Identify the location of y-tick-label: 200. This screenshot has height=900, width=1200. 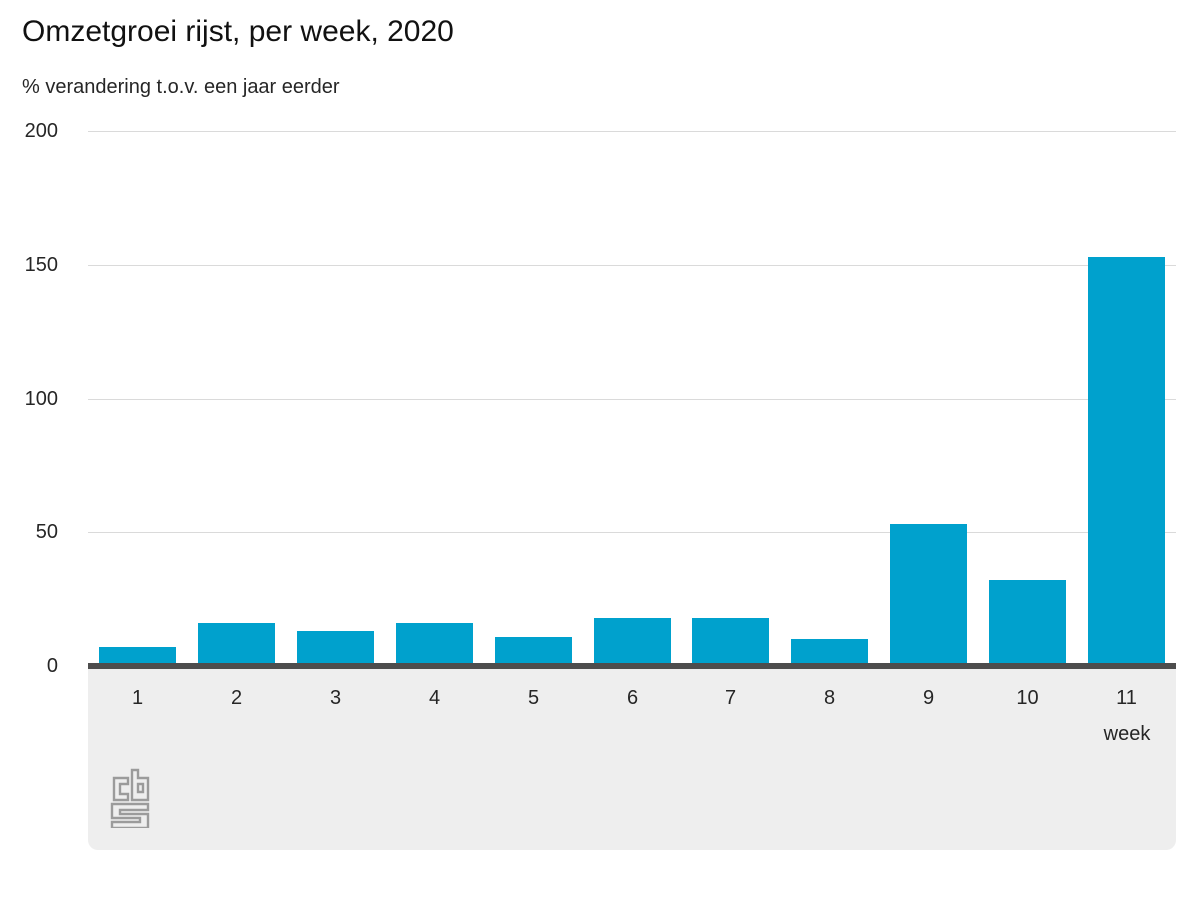
(41, 131).